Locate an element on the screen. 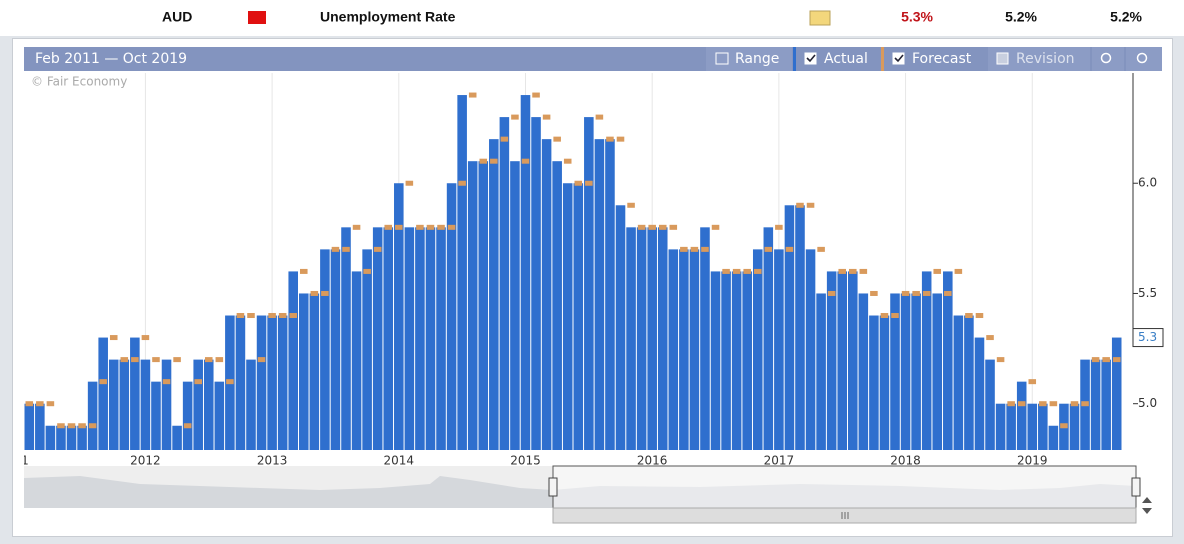 The height and width of the screenshot is (544, 1184). current-value-box is located at coordinates (1148, 338).